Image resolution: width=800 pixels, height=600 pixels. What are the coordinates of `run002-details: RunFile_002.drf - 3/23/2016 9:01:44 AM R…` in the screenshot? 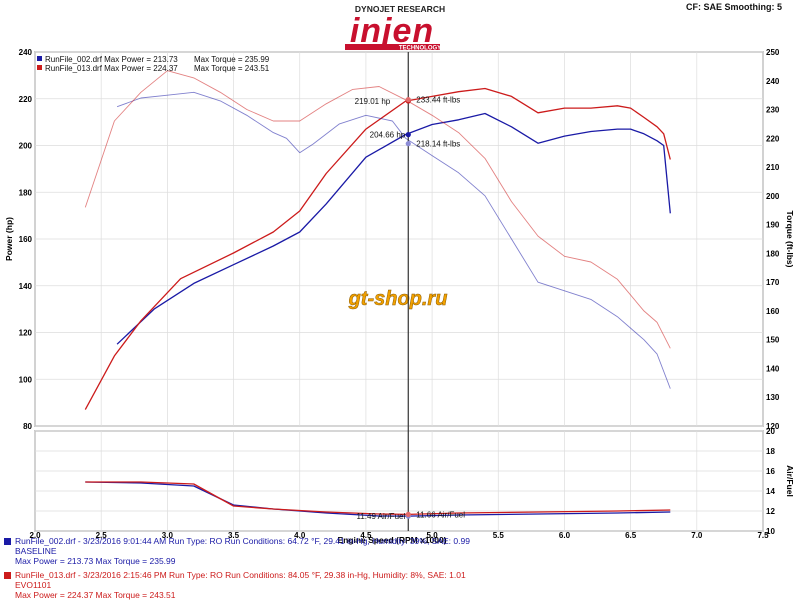 It's located at (242, 541).